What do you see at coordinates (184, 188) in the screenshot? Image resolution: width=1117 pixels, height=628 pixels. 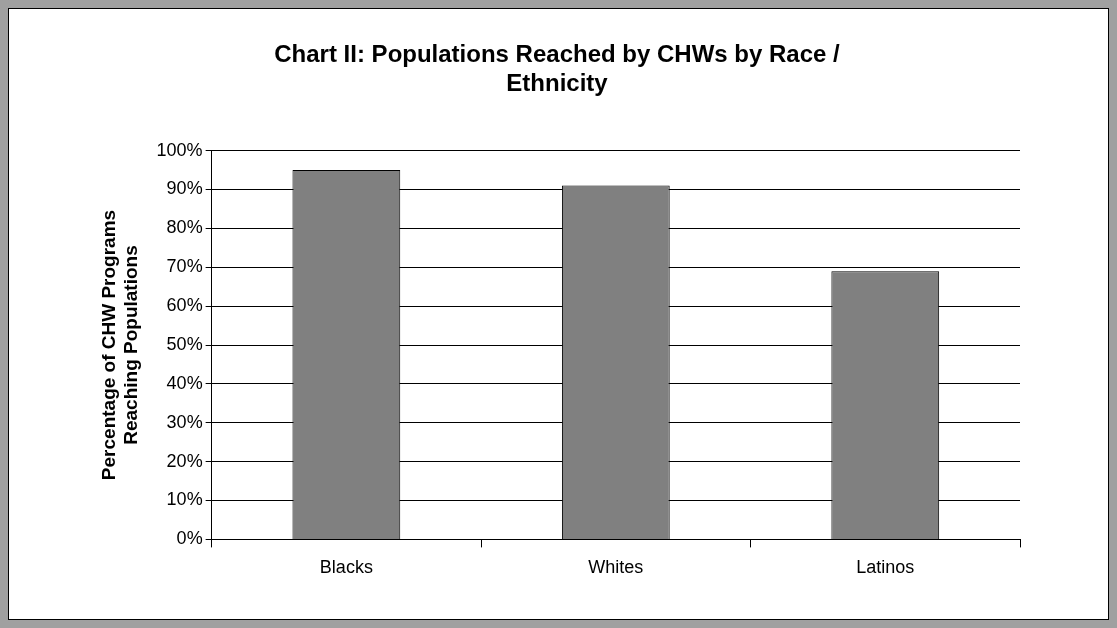 I see `y-tick-label: 90%` at bounding box center [184, 188].